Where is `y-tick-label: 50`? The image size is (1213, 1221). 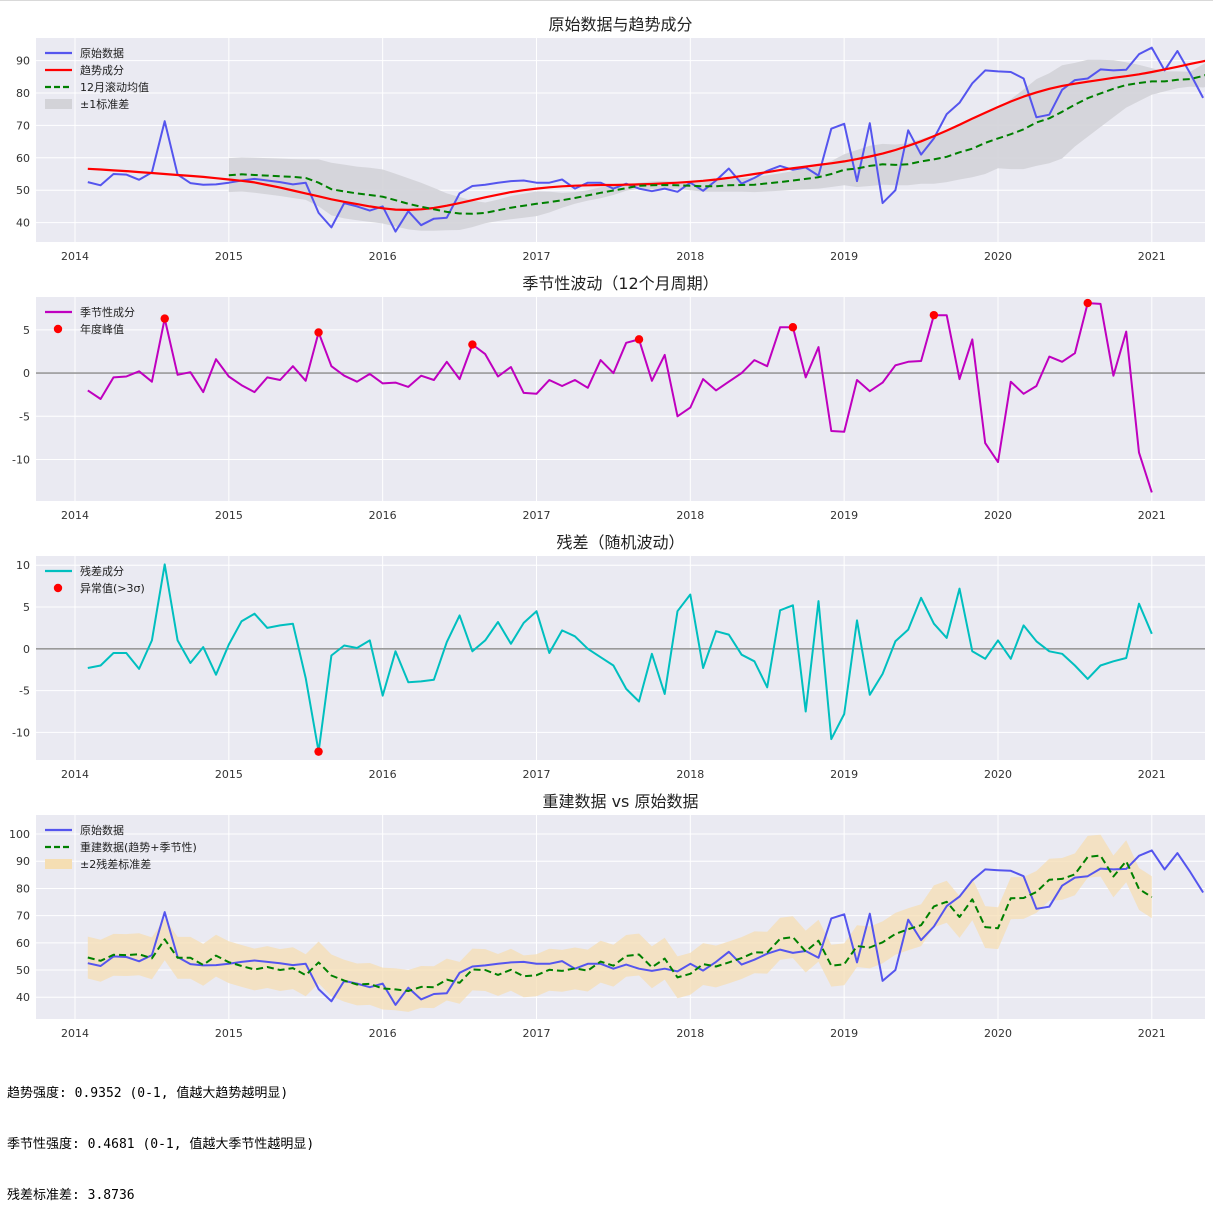 y-tick-label: 50 is located at coordinates (23, 970).